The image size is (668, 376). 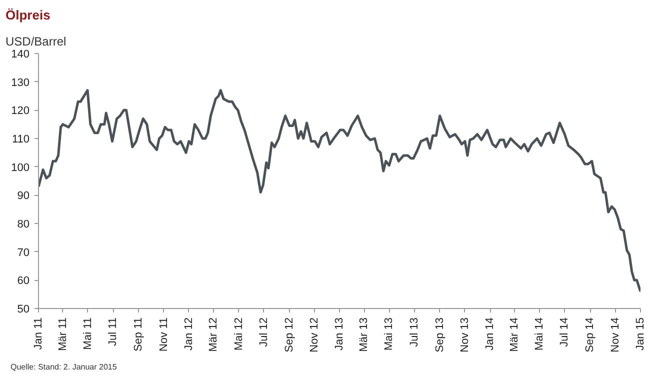 What do you see at coordinates (289, 334) in the screenshot?
I see `x-tick-label: Sep 12` at bounding box center [289, 334].